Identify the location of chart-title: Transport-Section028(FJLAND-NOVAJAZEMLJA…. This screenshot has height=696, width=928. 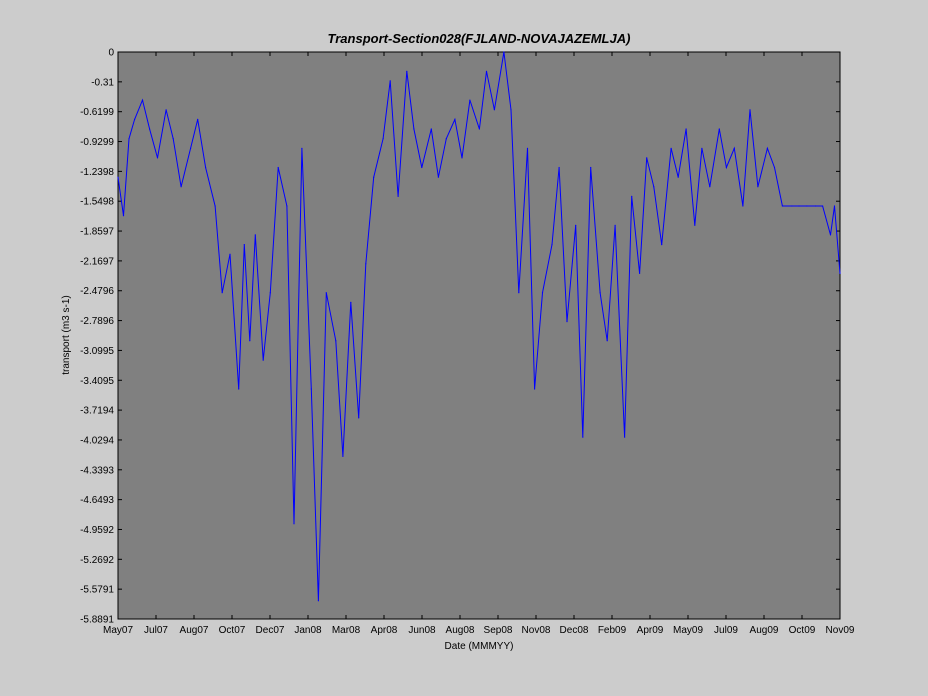
(479, 38).